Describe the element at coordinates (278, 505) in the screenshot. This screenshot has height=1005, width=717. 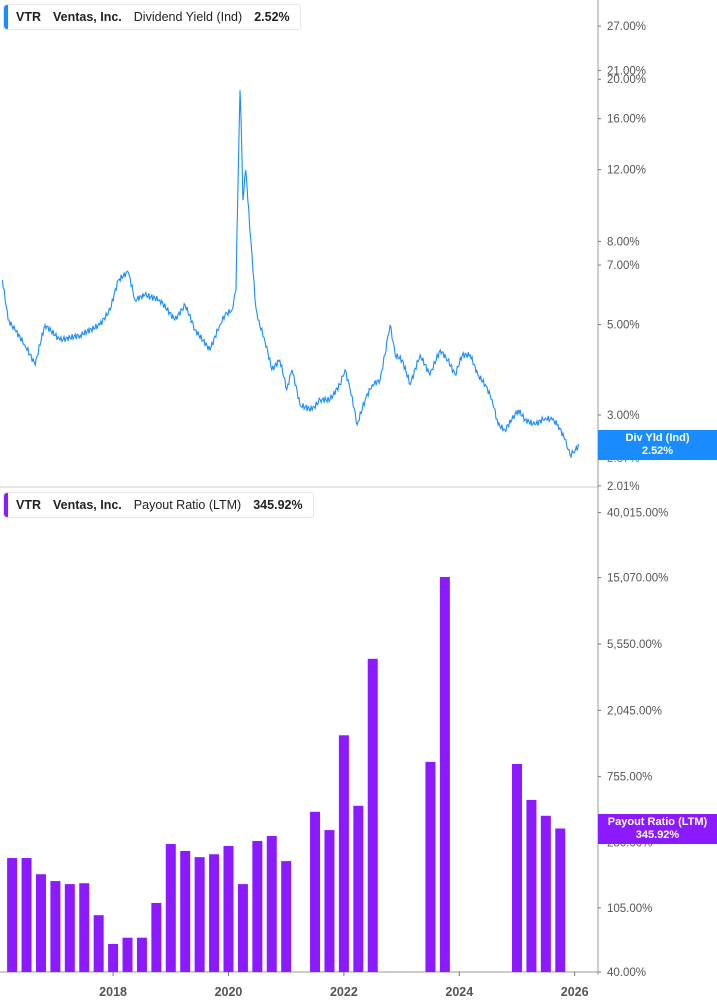
I see `metric-value: 345.92%` at that location.